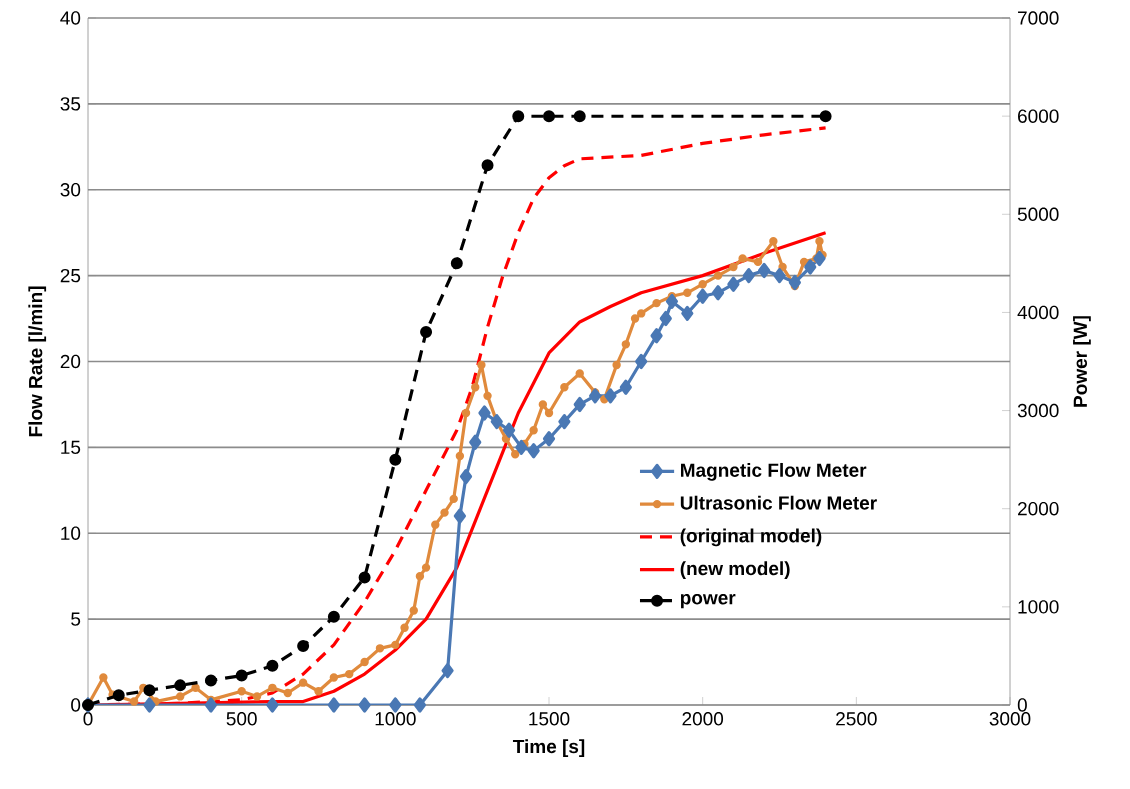 The height and width of the screenshot is (789, 1130). What do you see at coordinates (1038, 410) in the screenshot?
I see `y2-tick-label: 3000` at bounding box center [1038, 410].